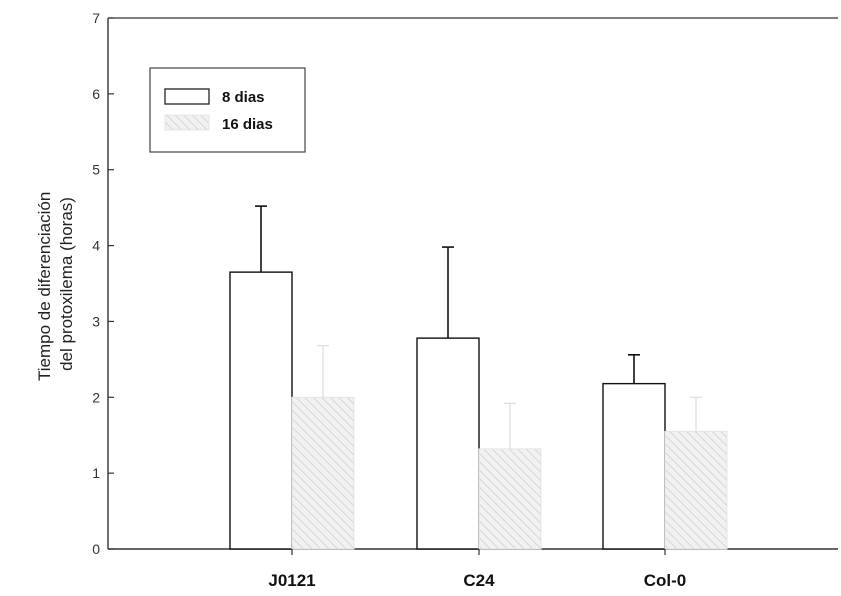  I want to click on y-tick-label-1: 1, so click(96, 473).